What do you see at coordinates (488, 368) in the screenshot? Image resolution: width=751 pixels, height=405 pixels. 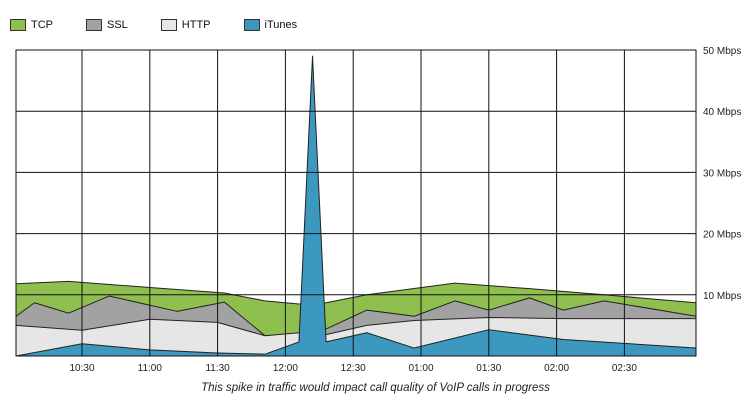 I see `x-tick-label: 01:30` at bounding box center [488, 368].